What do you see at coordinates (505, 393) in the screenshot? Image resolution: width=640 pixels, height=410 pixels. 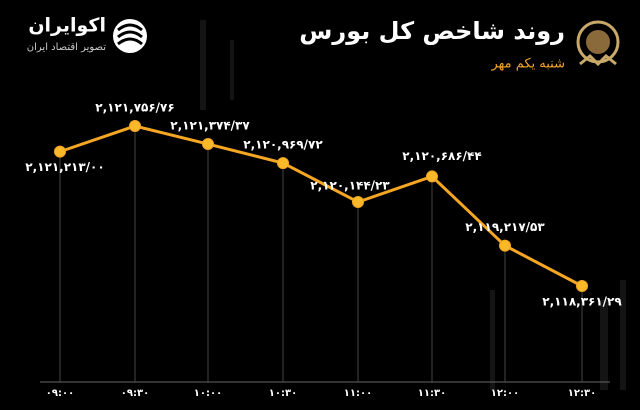 I see `x-tick-label: ۱۲:۰۰` at bounding box center [505, 393].